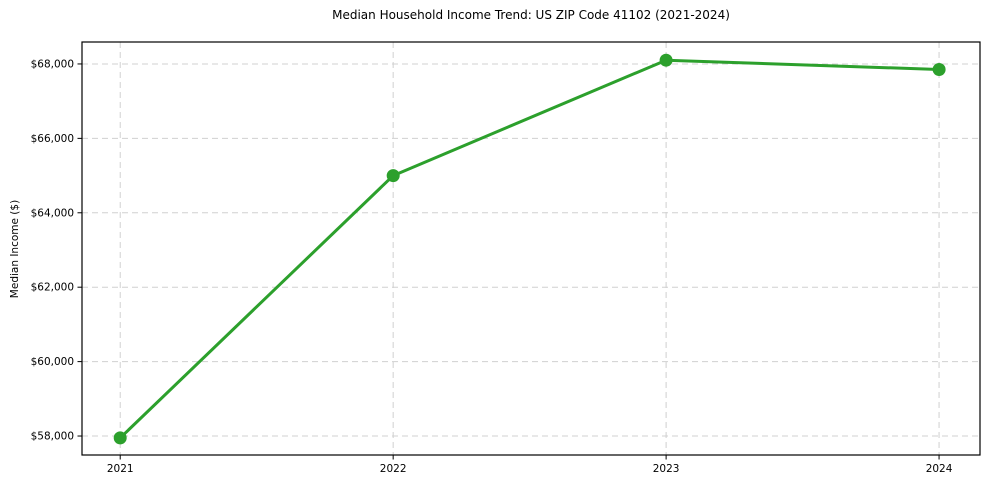  What do you see at coordinates (666, 60) in the screenshot?
I see `data-point-2023` at bounding box center [666, 60].